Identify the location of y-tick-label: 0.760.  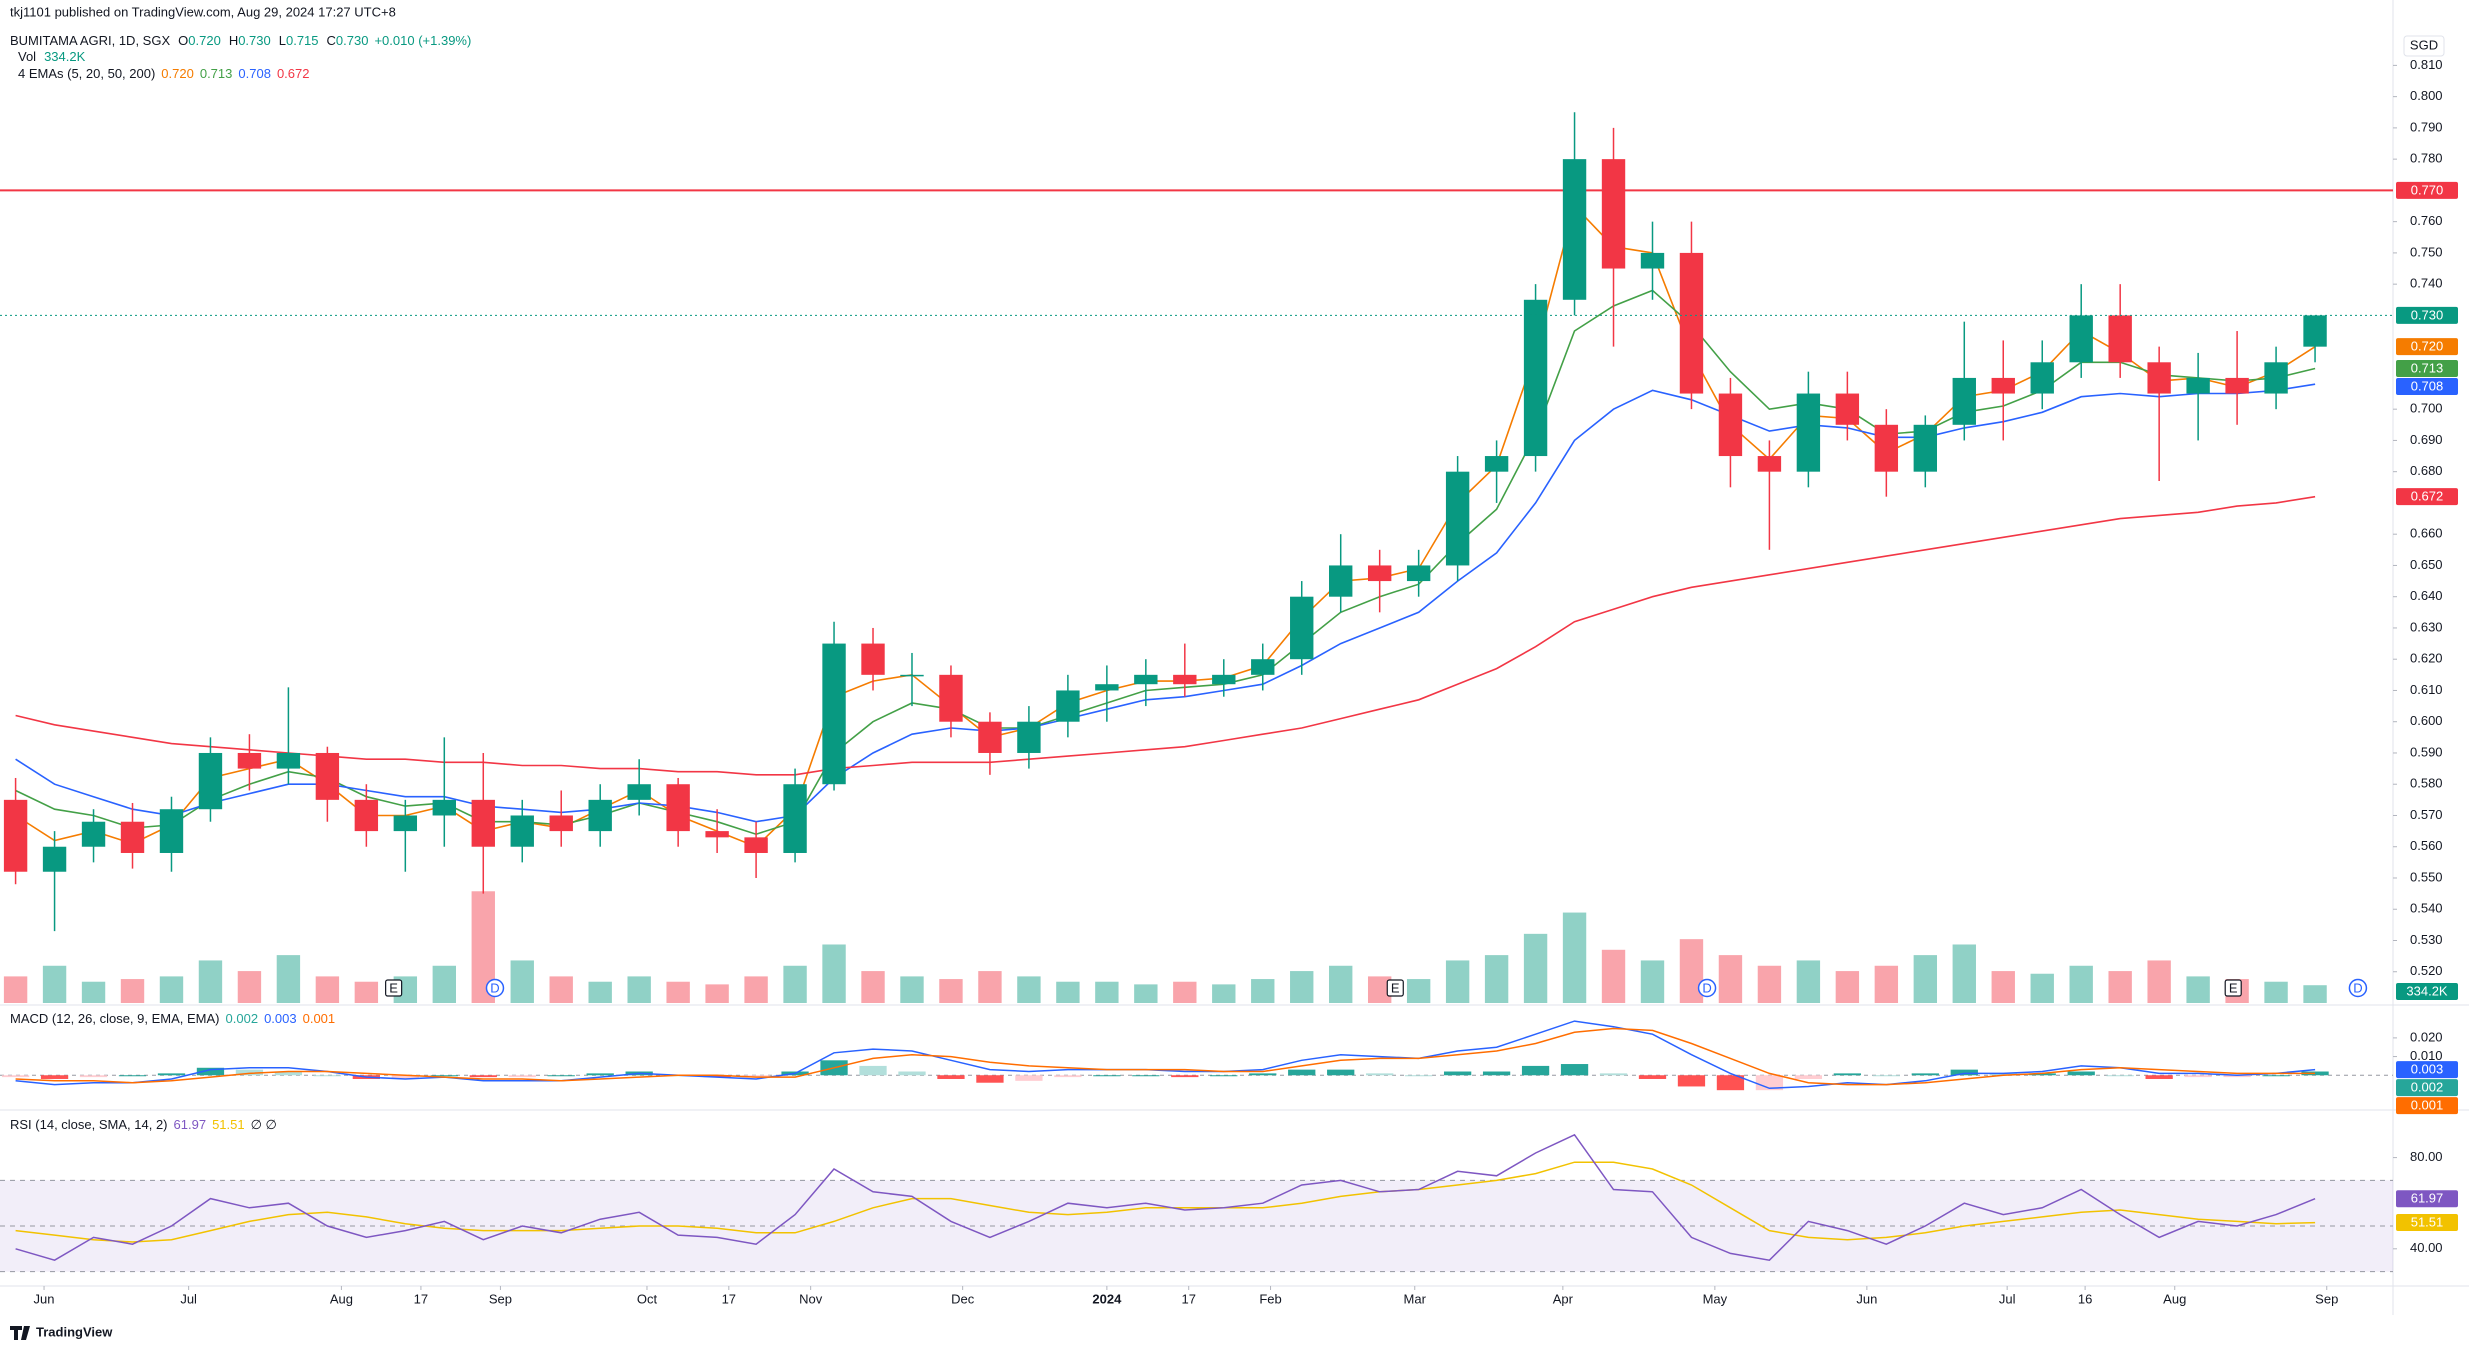
(2426, 220).